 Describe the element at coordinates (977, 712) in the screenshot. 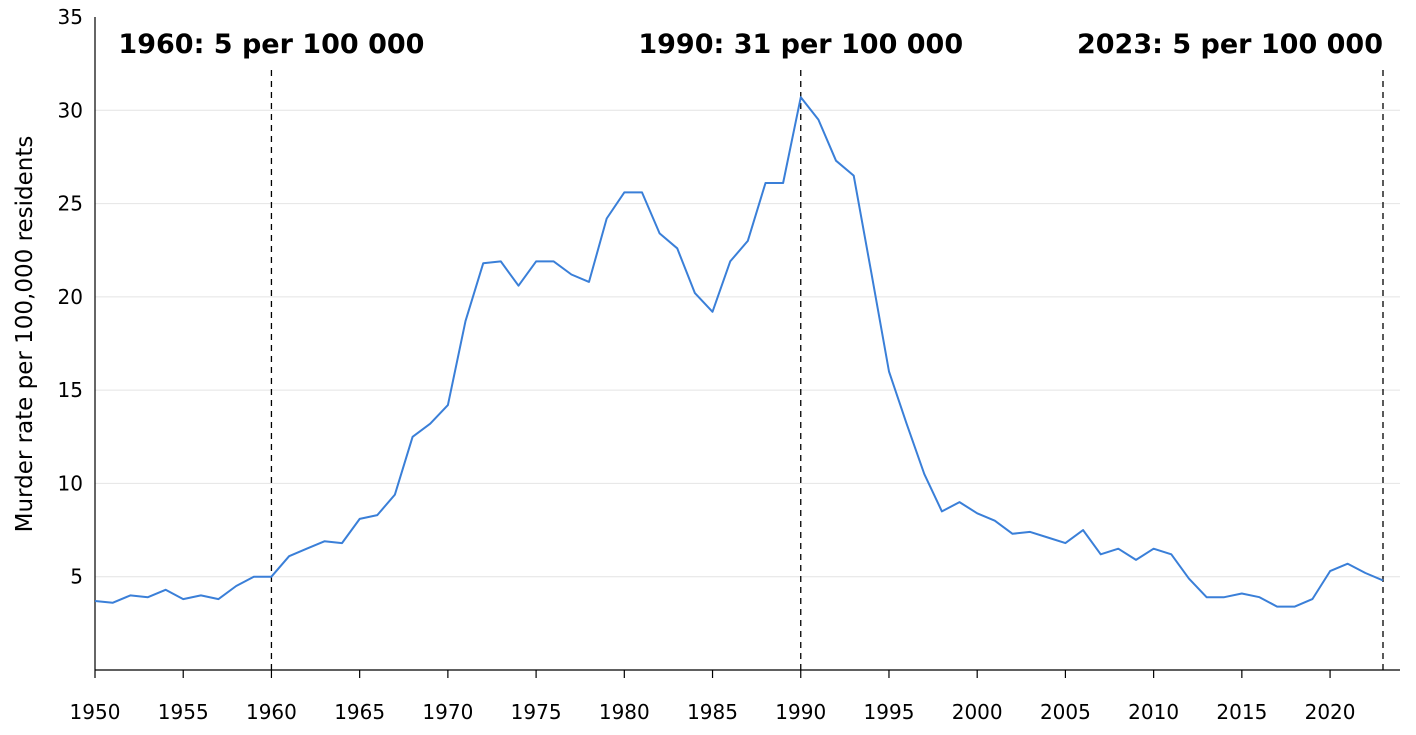

I see `x-tick-2000: 2000` at that location.